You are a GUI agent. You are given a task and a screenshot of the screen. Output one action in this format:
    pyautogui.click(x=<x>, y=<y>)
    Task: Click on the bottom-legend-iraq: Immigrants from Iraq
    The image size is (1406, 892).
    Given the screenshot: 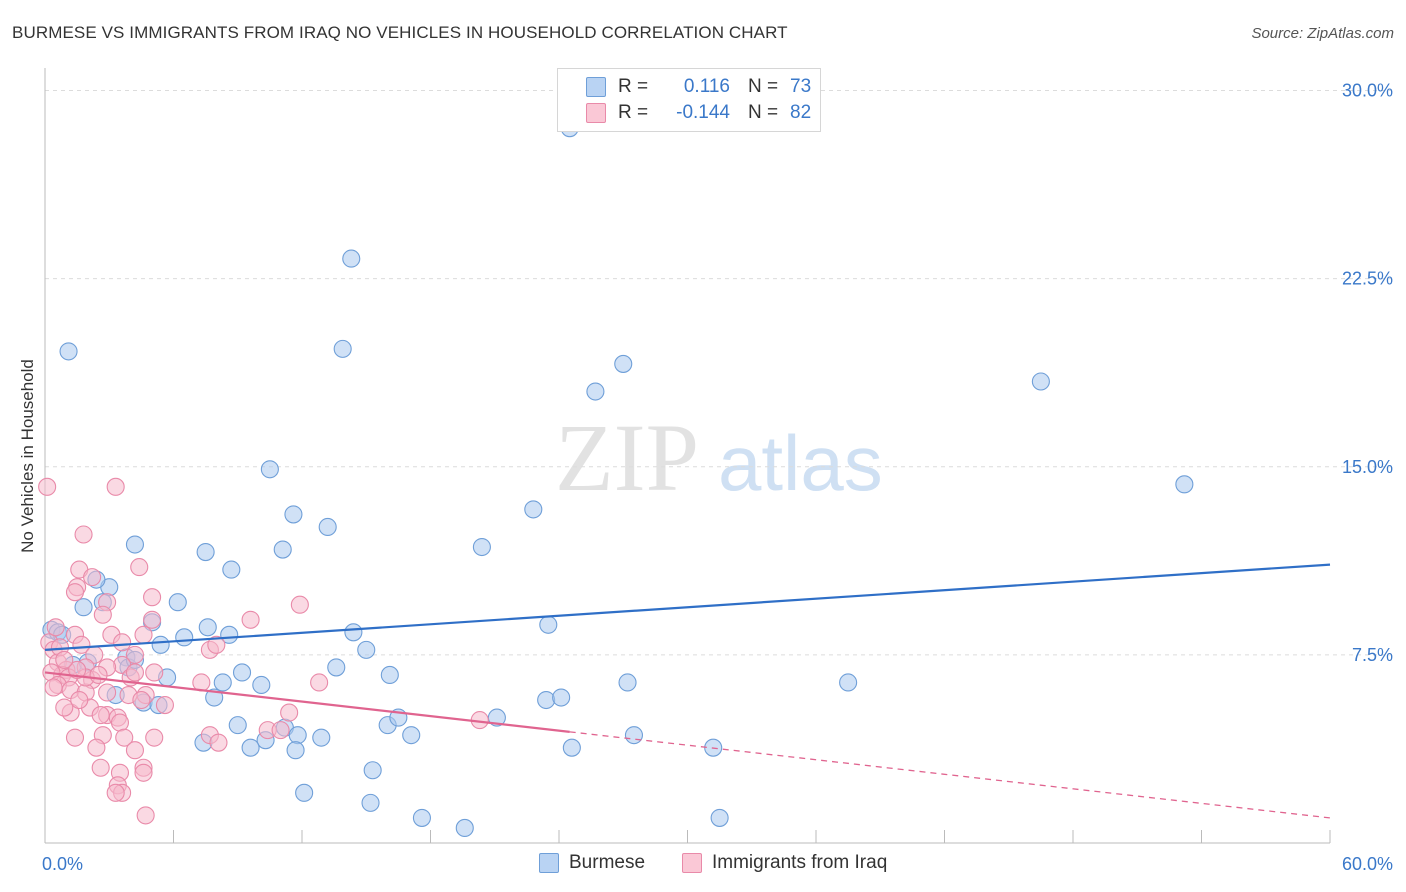 What is the action you would take?
    pyautogui.click(x=784, y=863)
    